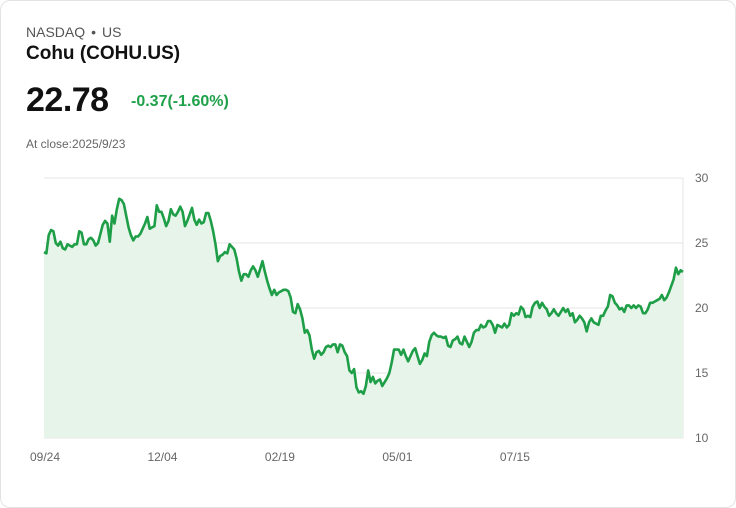 This screenshot has height=508, width=736. I want to click on y-axis: 30 25 20 15 10, so click(702, 308).